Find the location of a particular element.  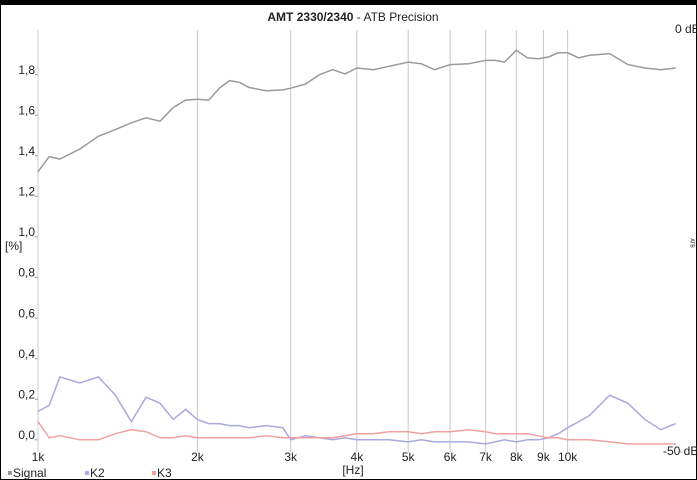

x-tick-label: 4k is located at coordinates (358, 457).